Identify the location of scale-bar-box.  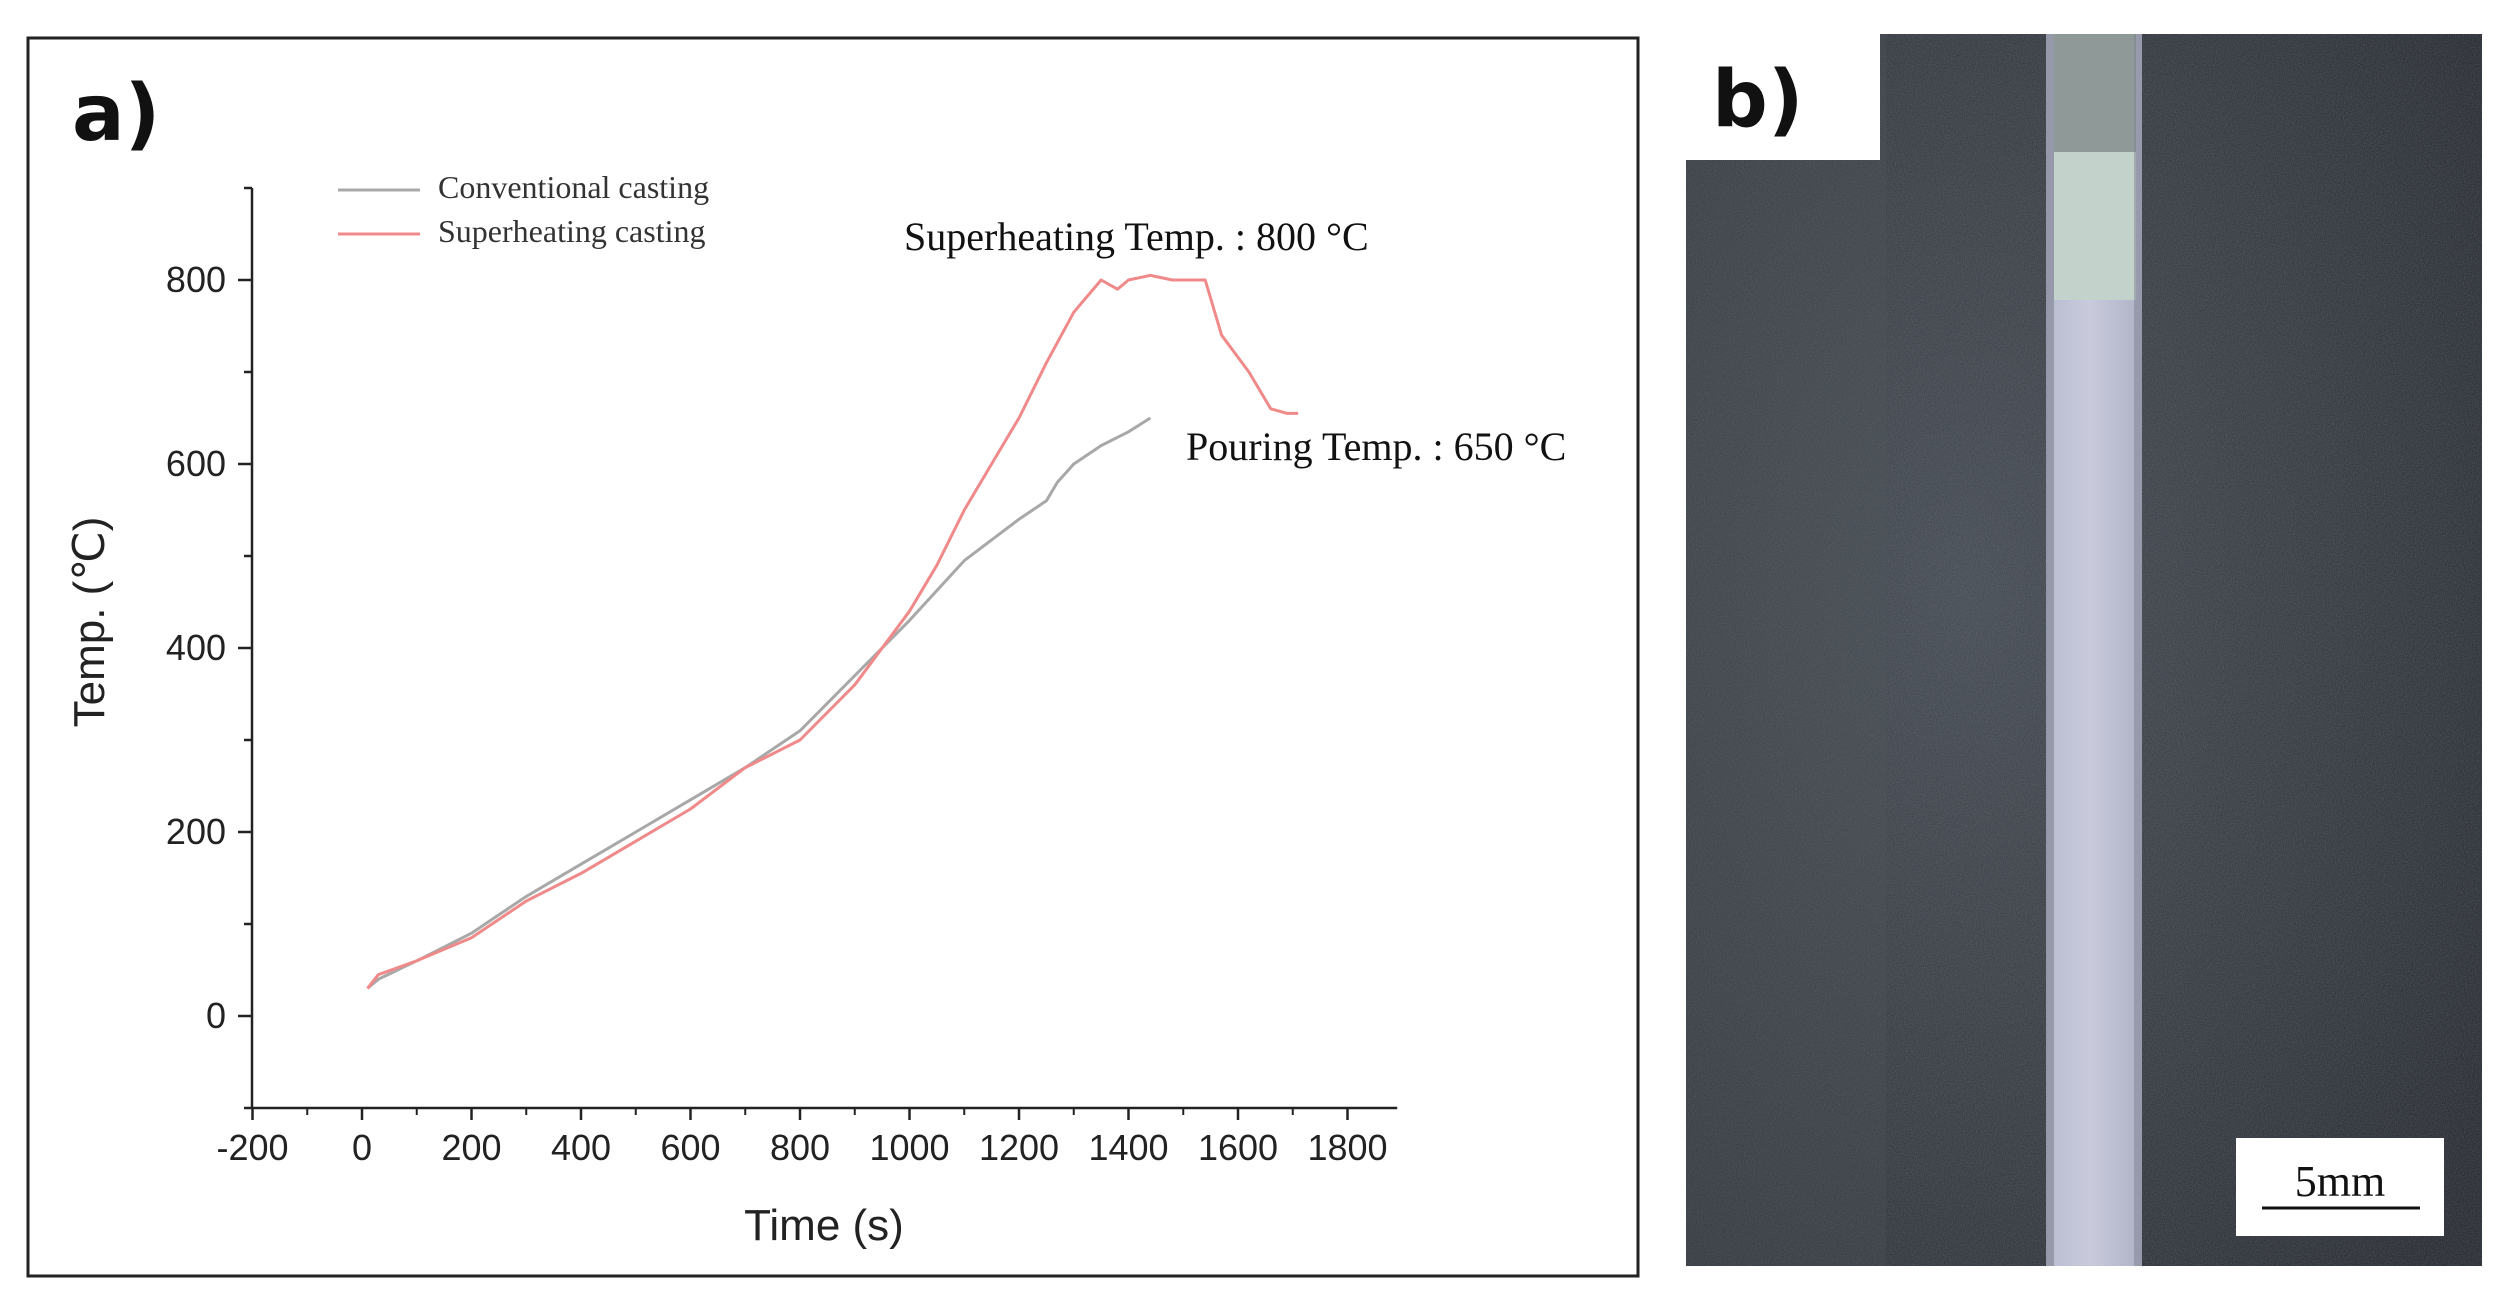
(2340, 1187).